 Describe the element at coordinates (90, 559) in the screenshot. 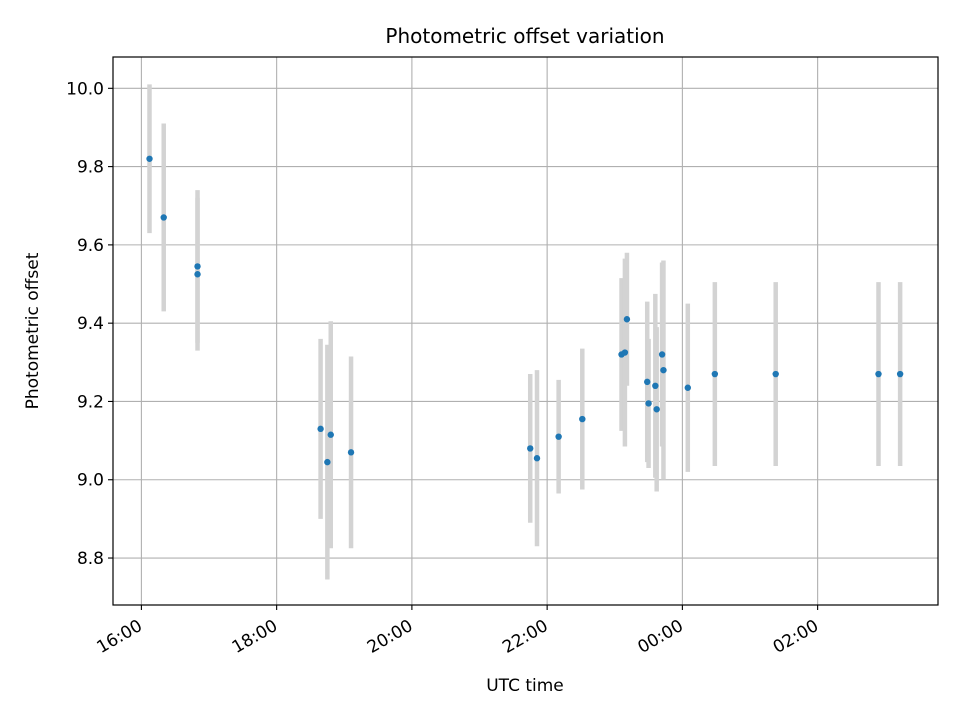

I see `y-tick-label: 8.8` at that location.